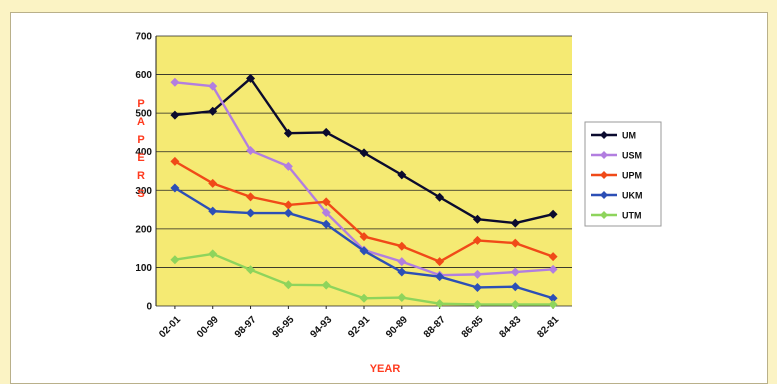  I want to click on y-tick-label: 200, so click(143, 229).